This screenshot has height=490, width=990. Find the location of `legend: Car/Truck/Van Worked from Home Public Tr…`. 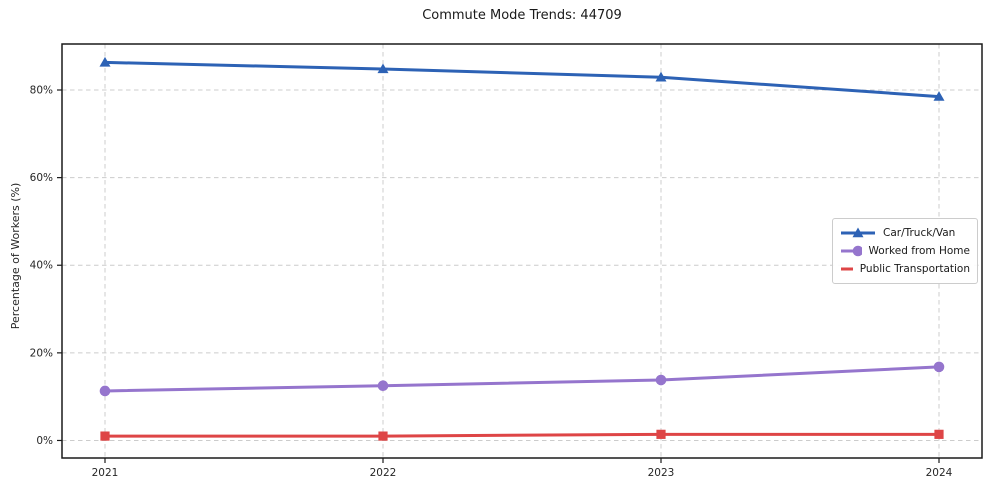

legend: Car/Truck/Van Worked from Home Public Tr… is located at coordinates (905, 251).